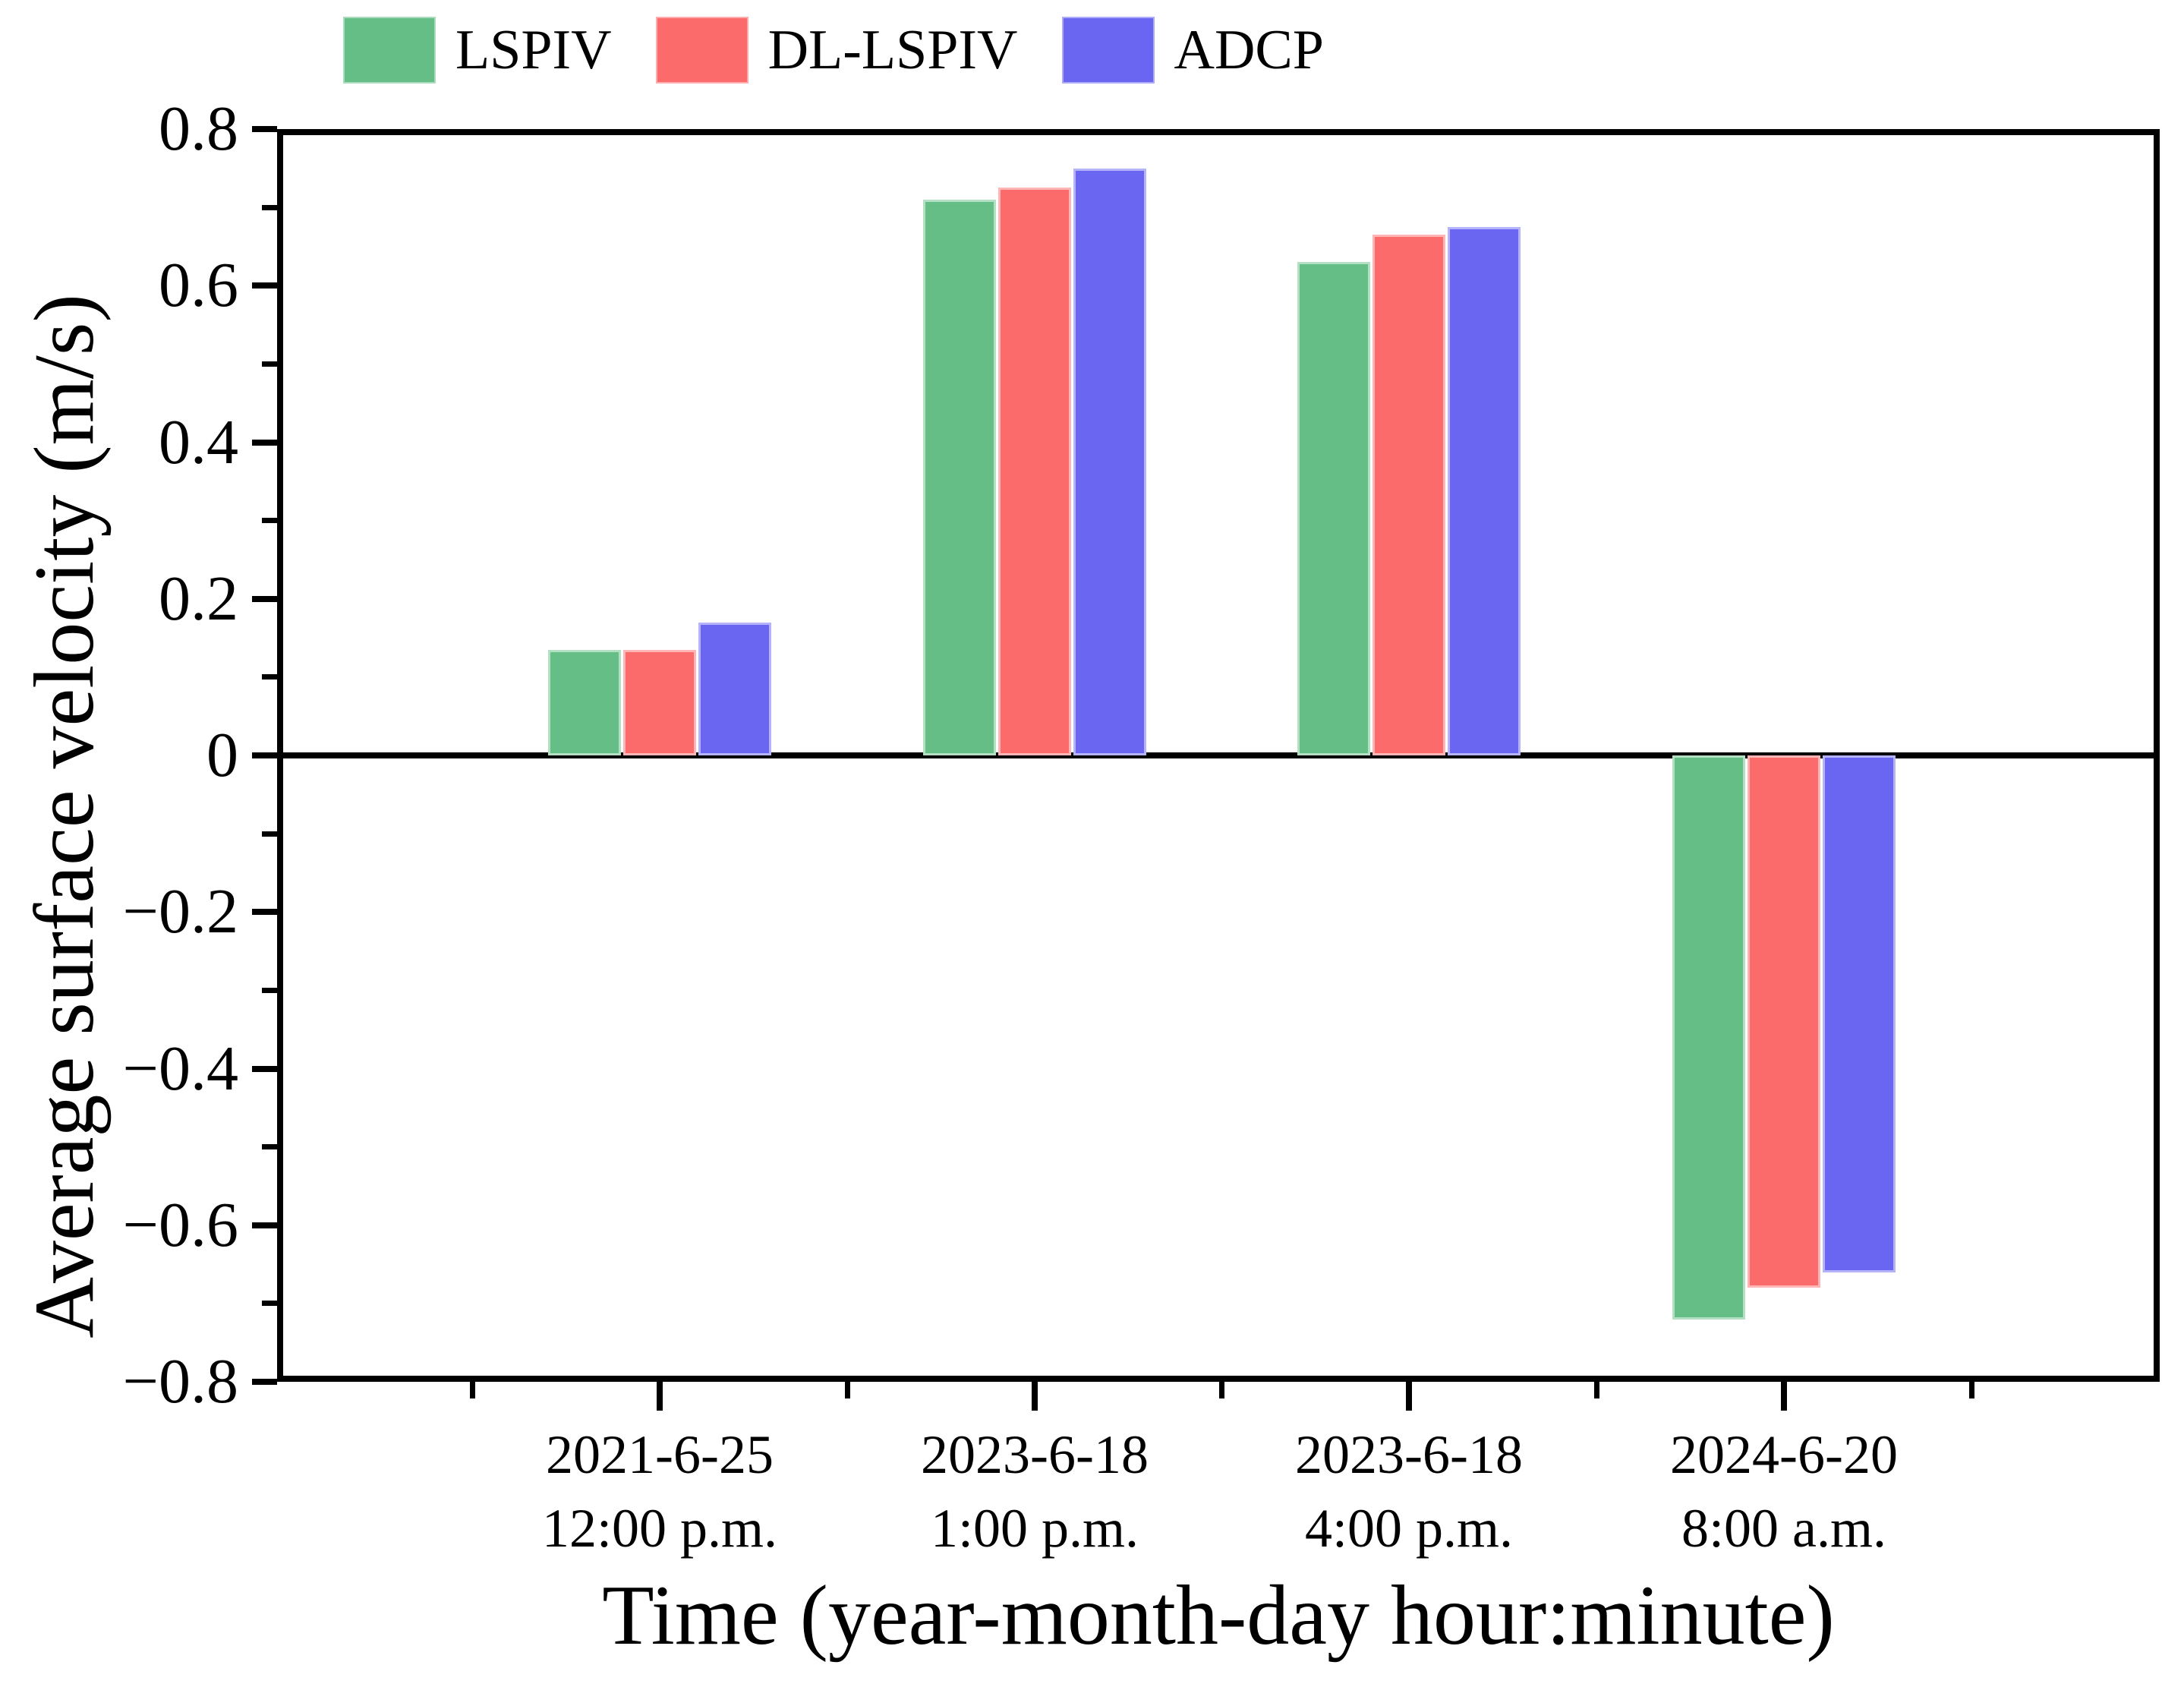  What do you see at coordinates (198, 598) in the screenshot?
I see `y-axis-tick-label: 0.2` at bounding box center [198, 598].